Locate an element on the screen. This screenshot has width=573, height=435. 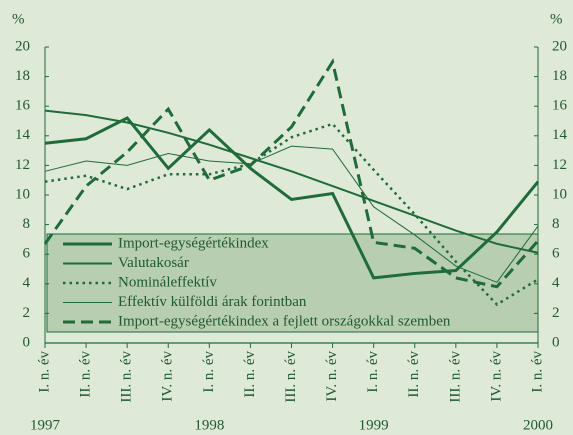
y-tick-label: 4 is located at coordinates (27, 283).